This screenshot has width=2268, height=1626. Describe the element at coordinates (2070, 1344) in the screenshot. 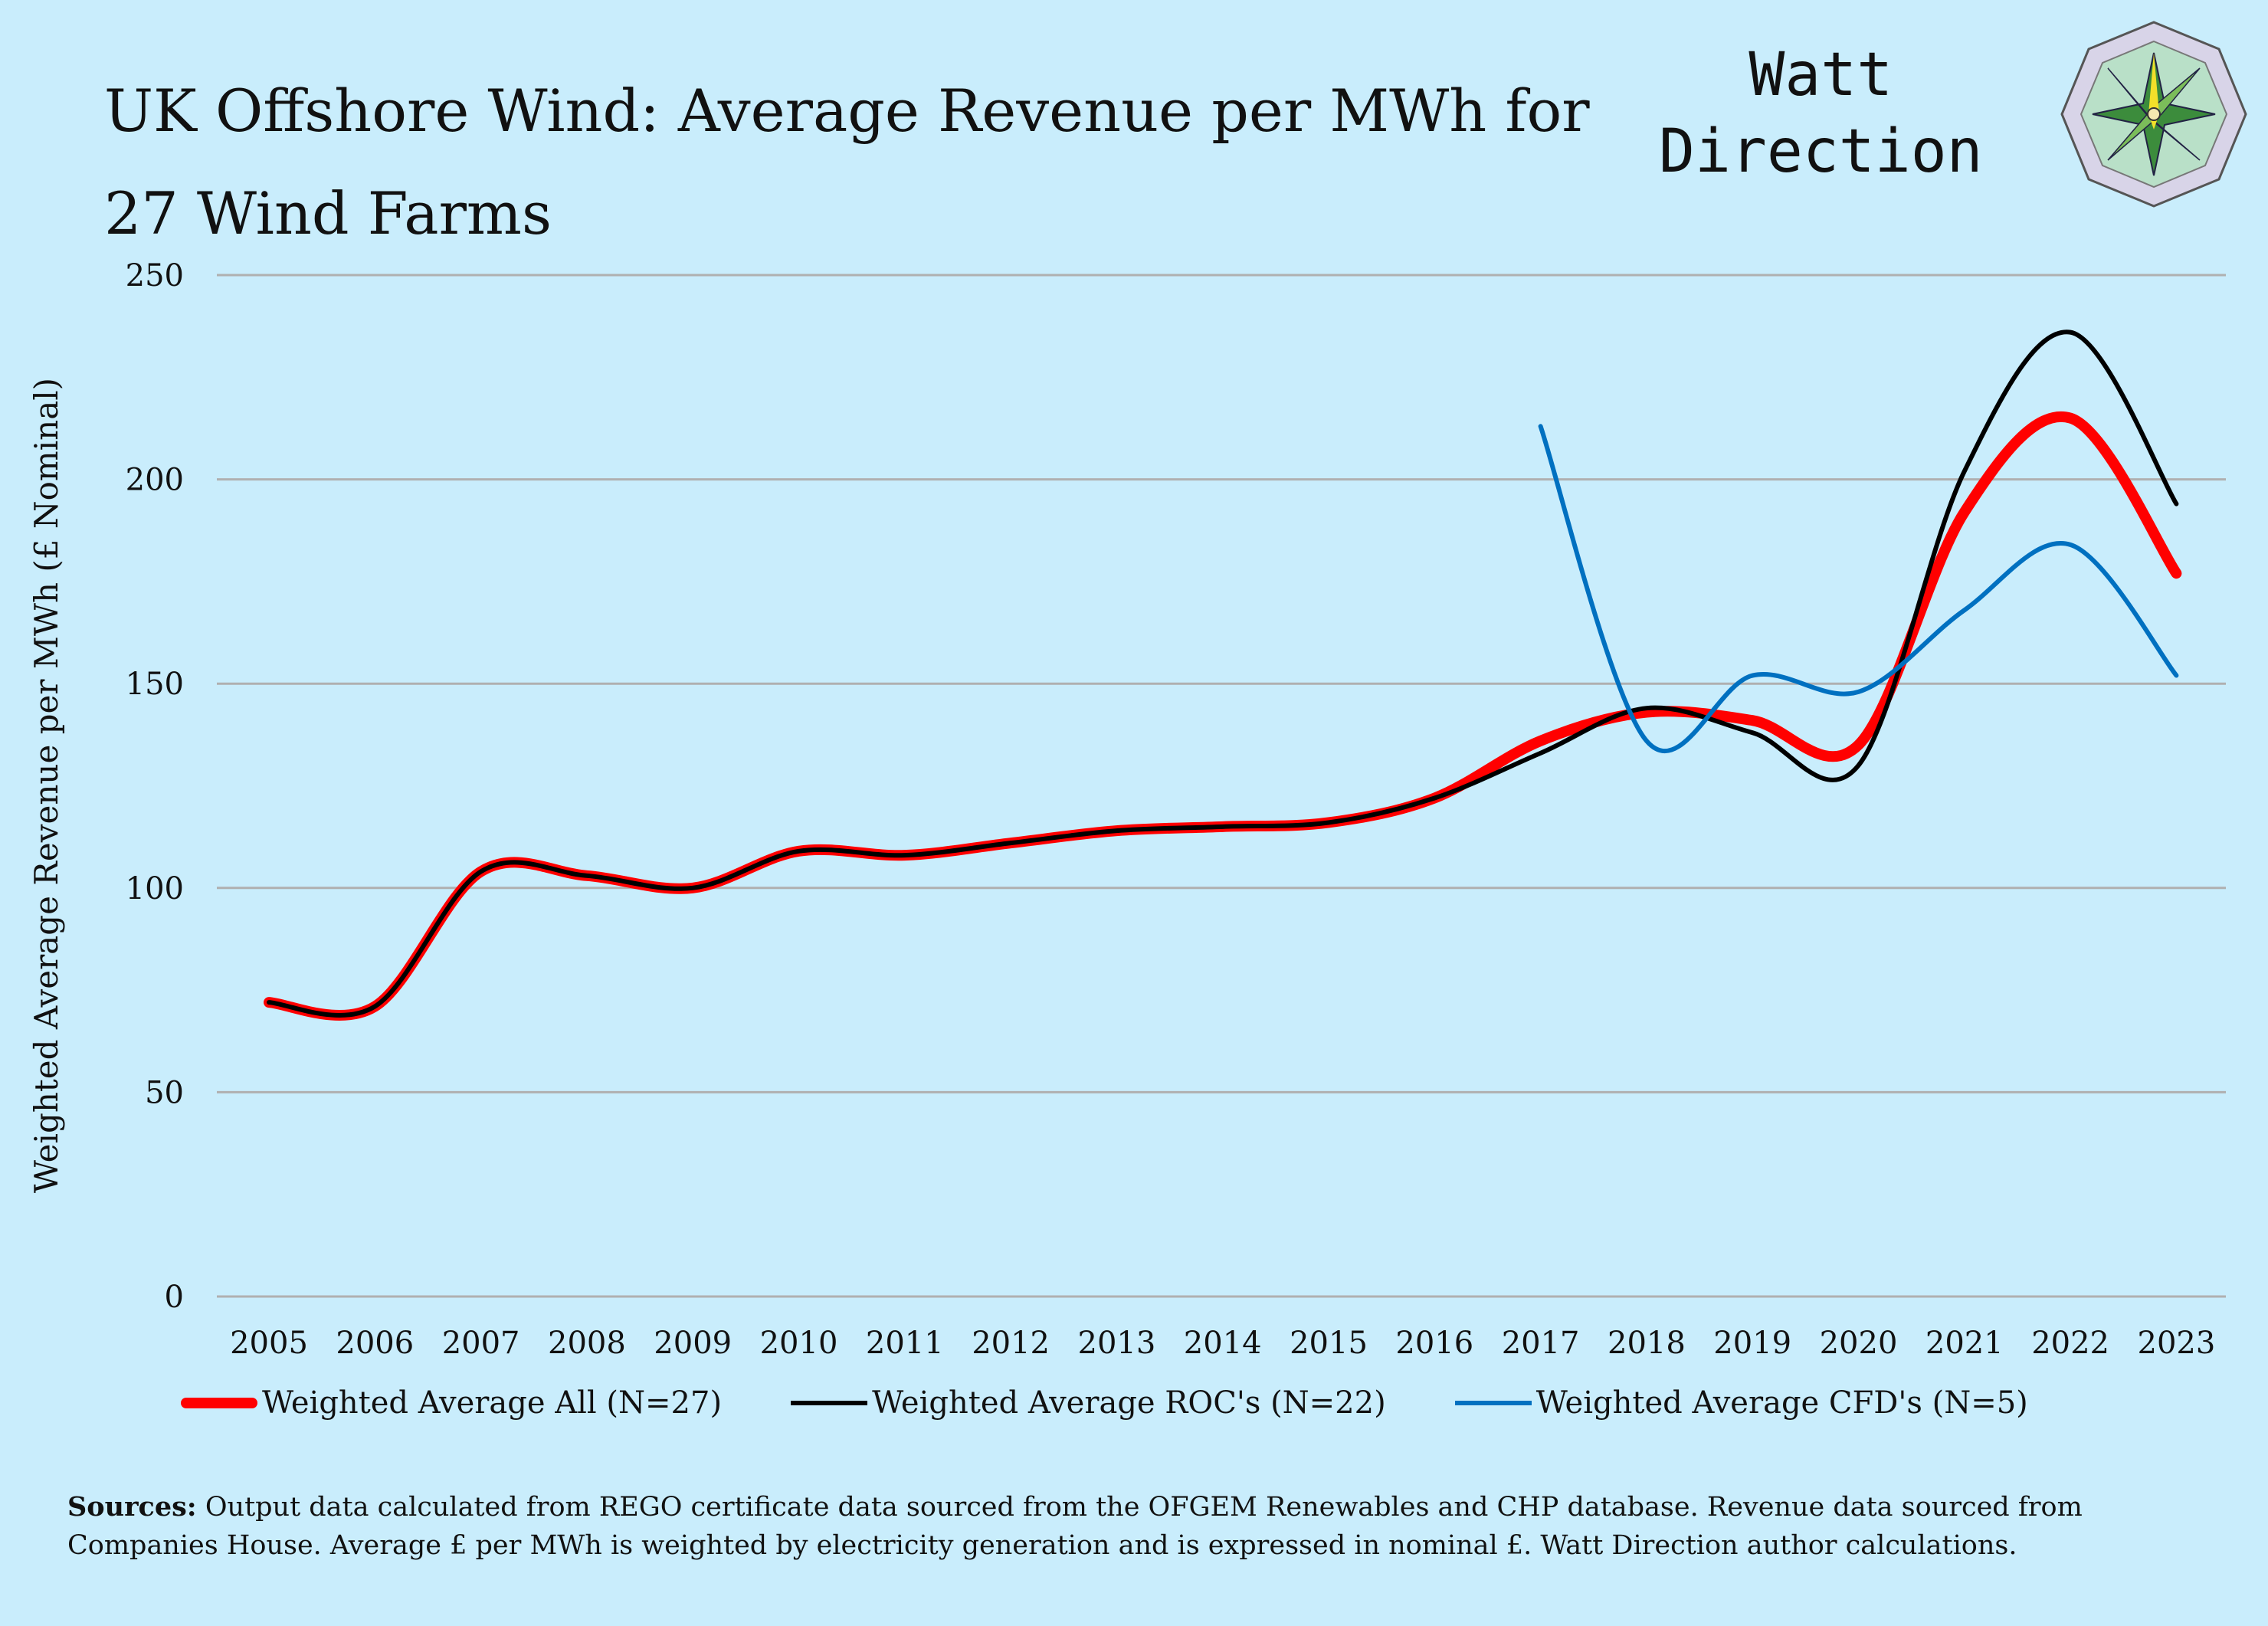

I see `x-tick-label: 2022` at that location.